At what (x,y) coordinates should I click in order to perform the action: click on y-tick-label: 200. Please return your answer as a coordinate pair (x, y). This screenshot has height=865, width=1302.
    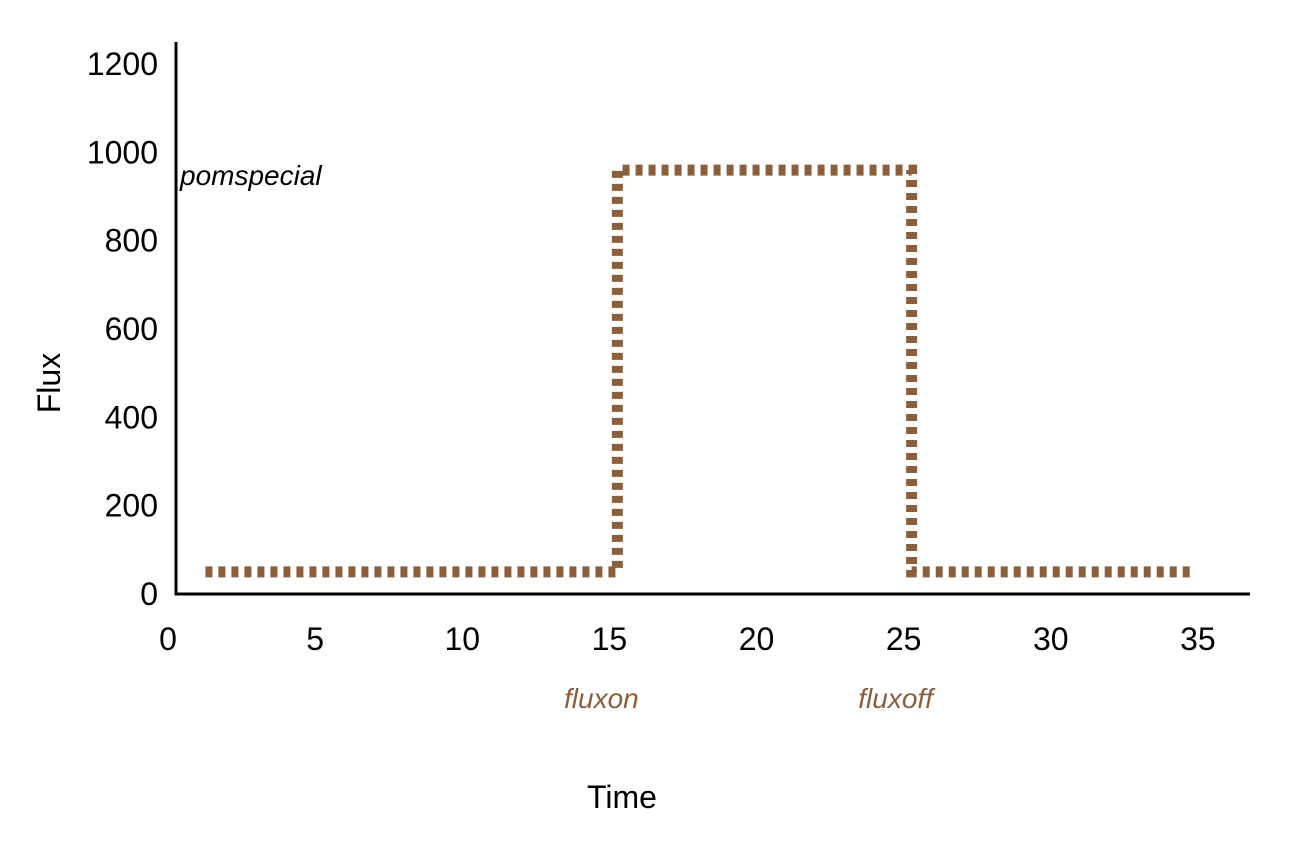
    Looking at the image, I should click on (131, 506).